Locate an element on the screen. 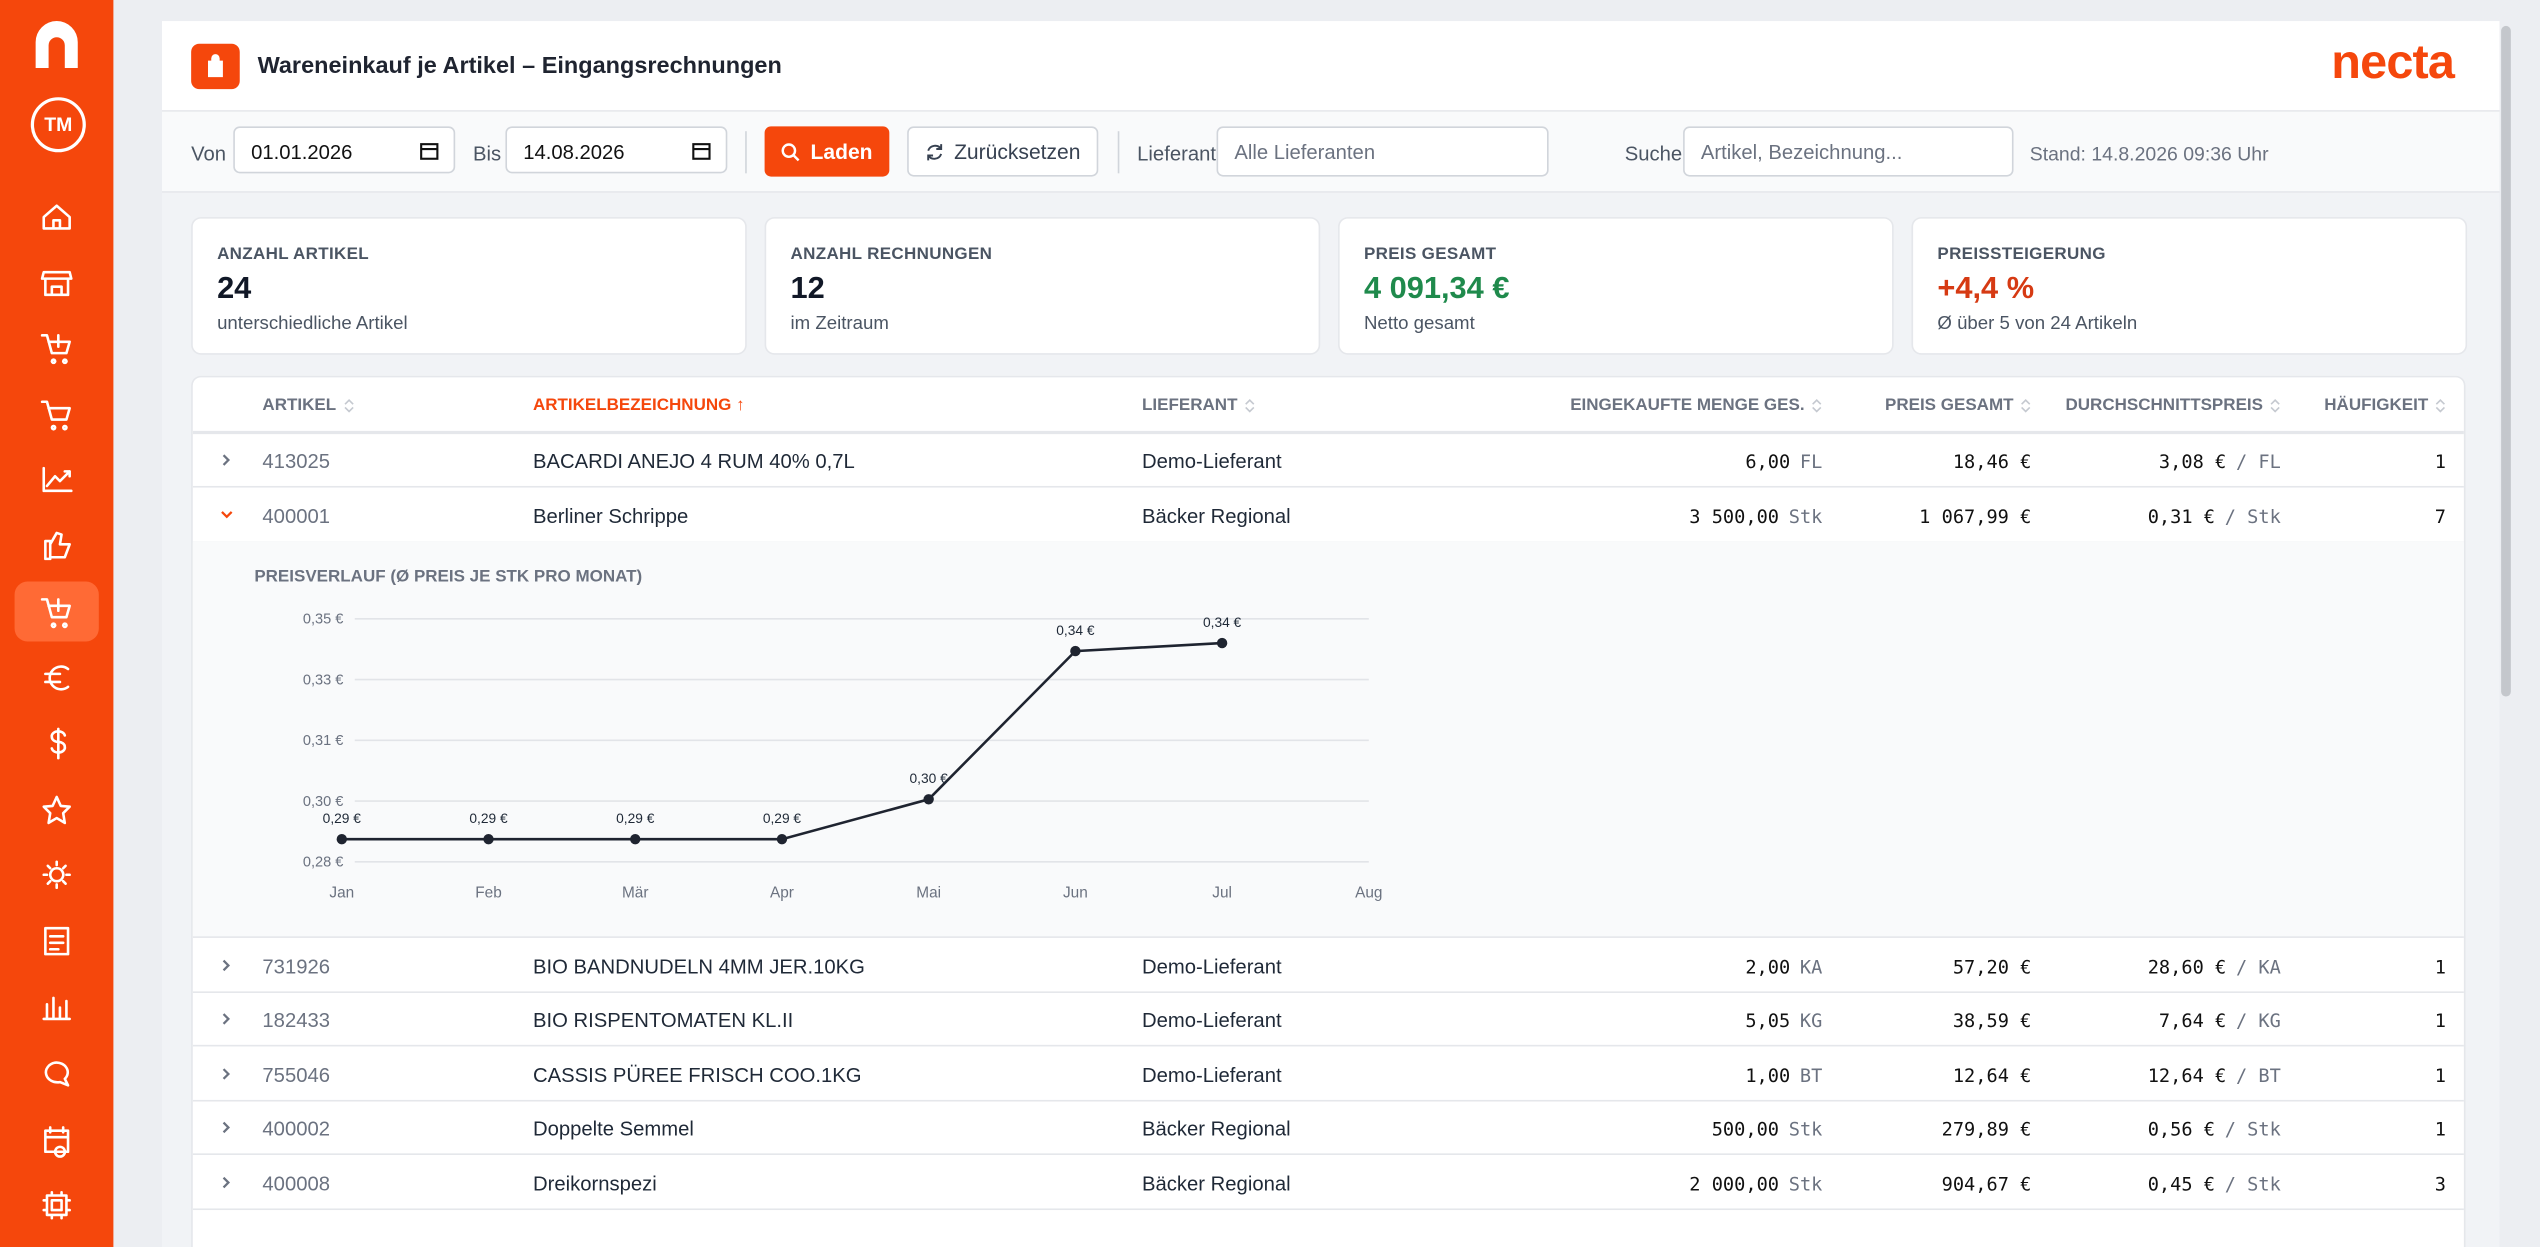 The height and width of the screenshot is (1247, 2540). column-header: ARTIKELBEZEICHNUNG ↑ is located at coordinates (639, 404).